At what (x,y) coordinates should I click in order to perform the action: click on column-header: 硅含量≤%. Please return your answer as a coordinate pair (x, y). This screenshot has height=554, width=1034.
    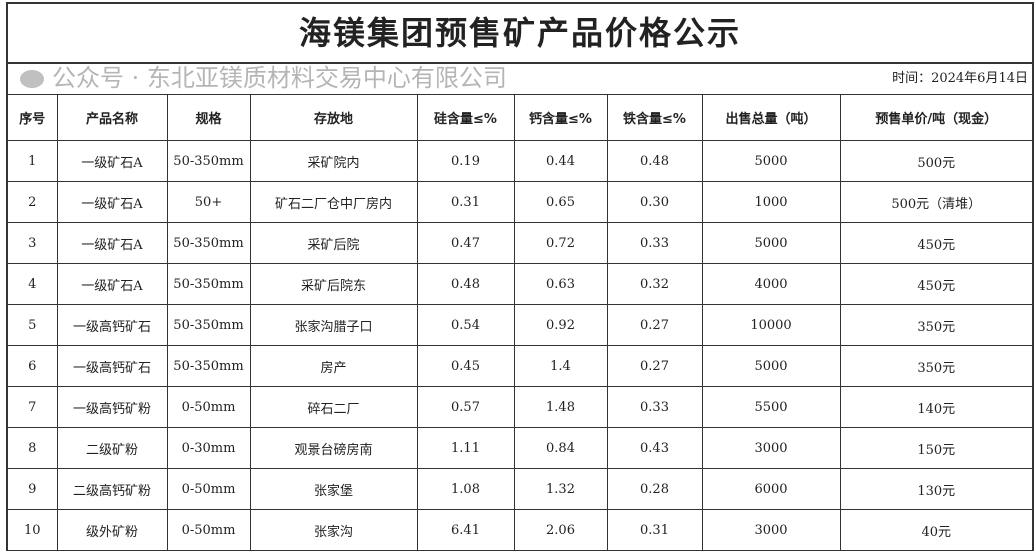
    Looking at the image, I should click on (465, 117).